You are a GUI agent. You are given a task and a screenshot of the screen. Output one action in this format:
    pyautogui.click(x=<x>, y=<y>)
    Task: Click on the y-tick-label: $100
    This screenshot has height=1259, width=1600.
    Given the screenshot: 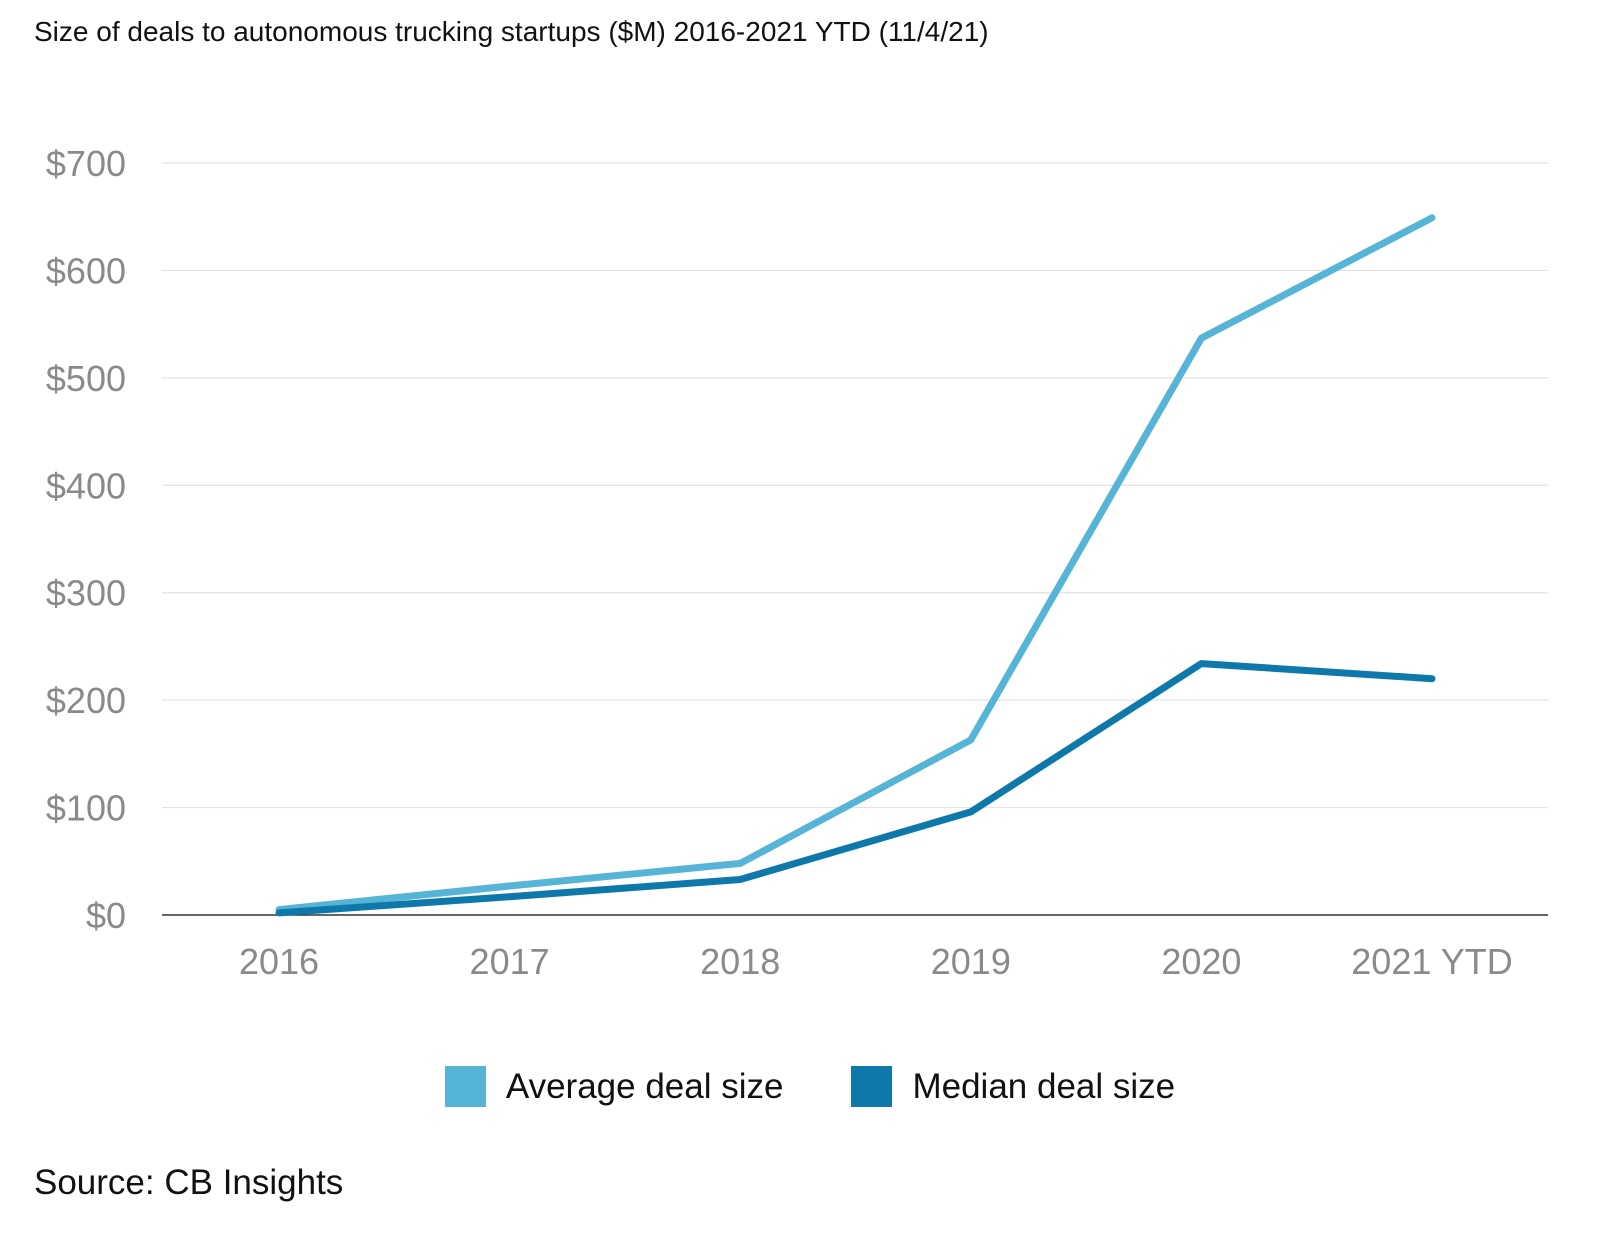 What is the action you would take?
    pyautogui.click(x=86, y=808)
    